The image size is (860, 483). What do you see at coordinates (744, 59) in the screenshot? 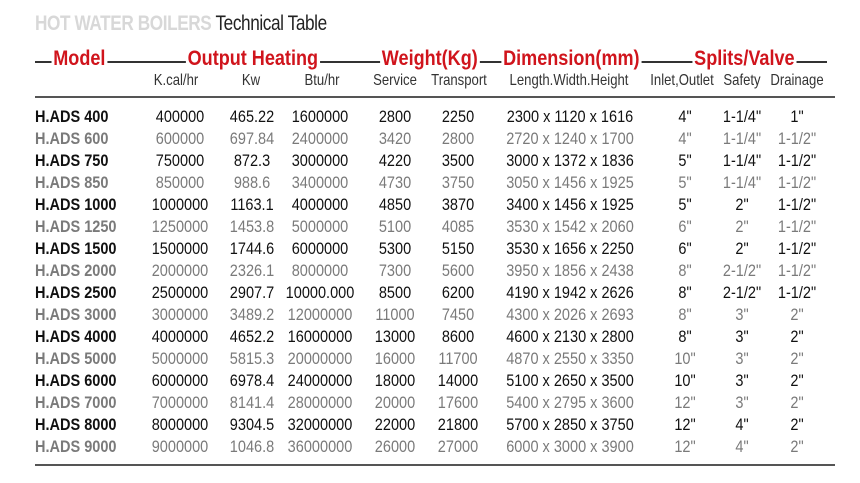
I see `section-splits-valve: Splits/Valve` at bounding box center [744, 59].